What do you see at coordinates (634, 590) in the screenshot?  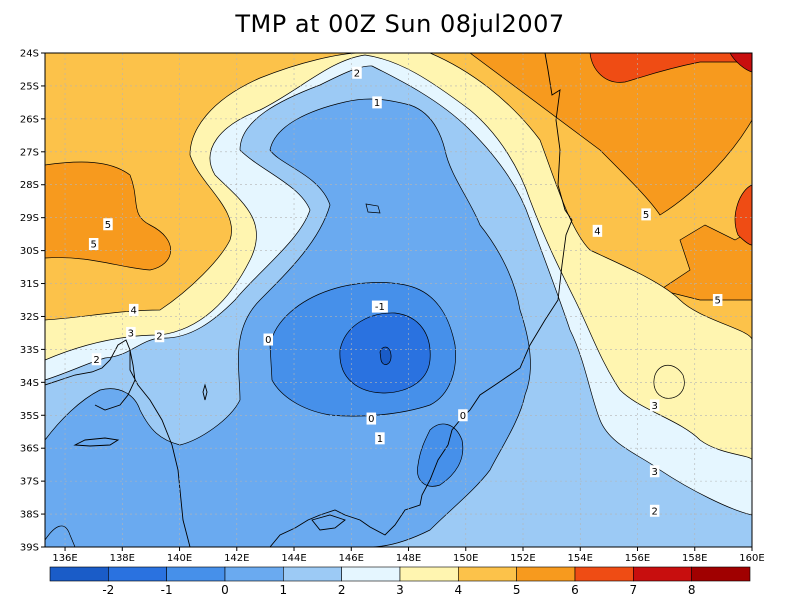 I see `colorbar-label: 7` at bounding box center [634, 590].